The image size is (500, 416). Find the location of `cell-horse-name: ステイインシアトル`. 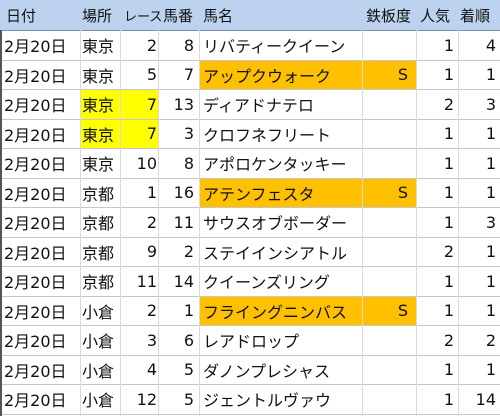

cell-horse-name: ステイインシアトル is located at coordinates (275, 253).